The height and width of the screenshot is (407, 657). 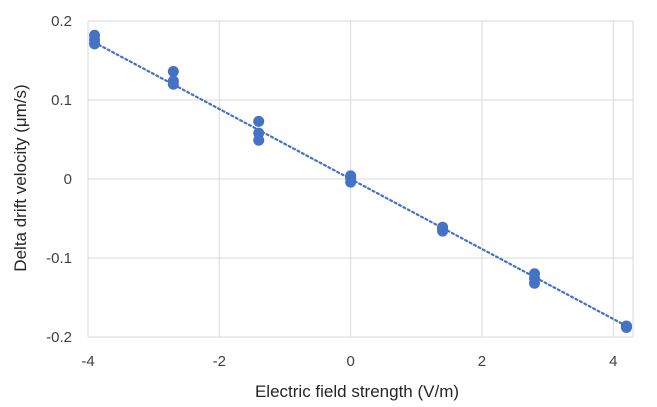 What do you see at coordinates (482, 361) in the screenshot?
I see `x-tick-label: 2` at bounding box center [482, 361].